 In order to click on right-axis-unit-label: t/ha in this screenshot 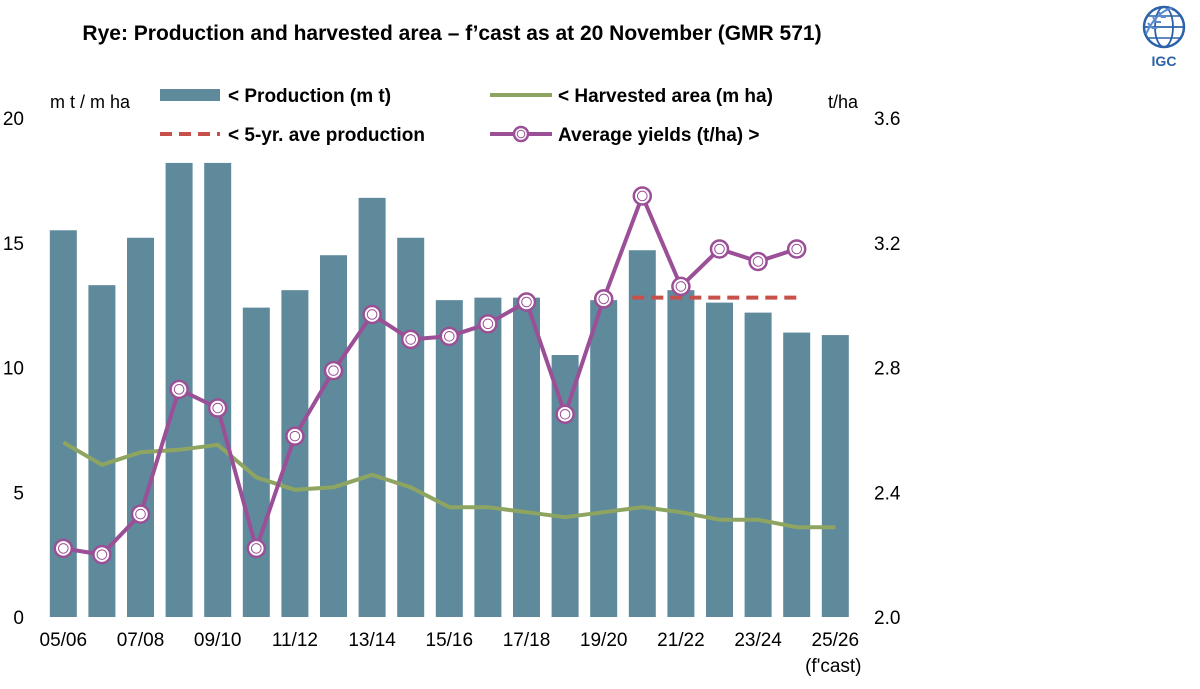, I will do `click(843, 102)`.